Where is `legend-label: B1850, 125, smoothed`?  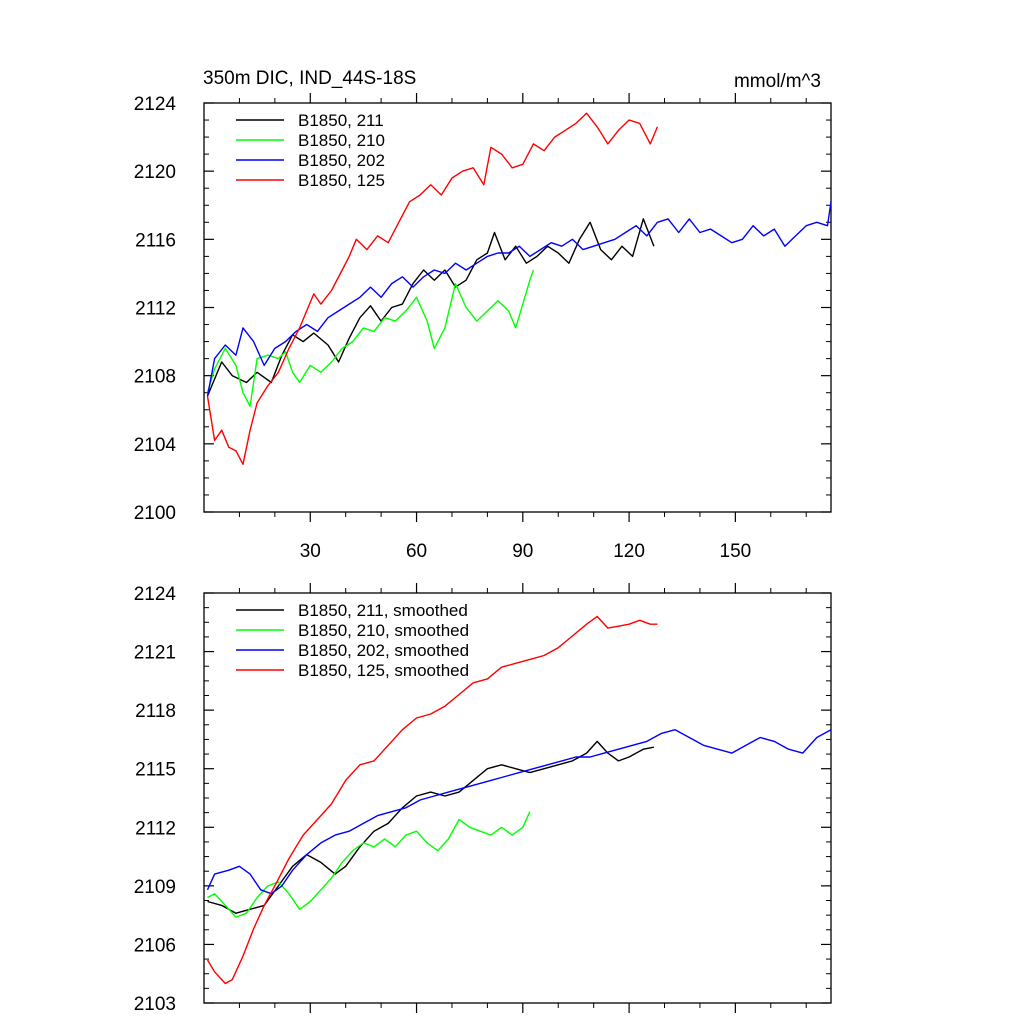 legend-label: B1850, 125, smoothed is located at coordinates (383, 670).